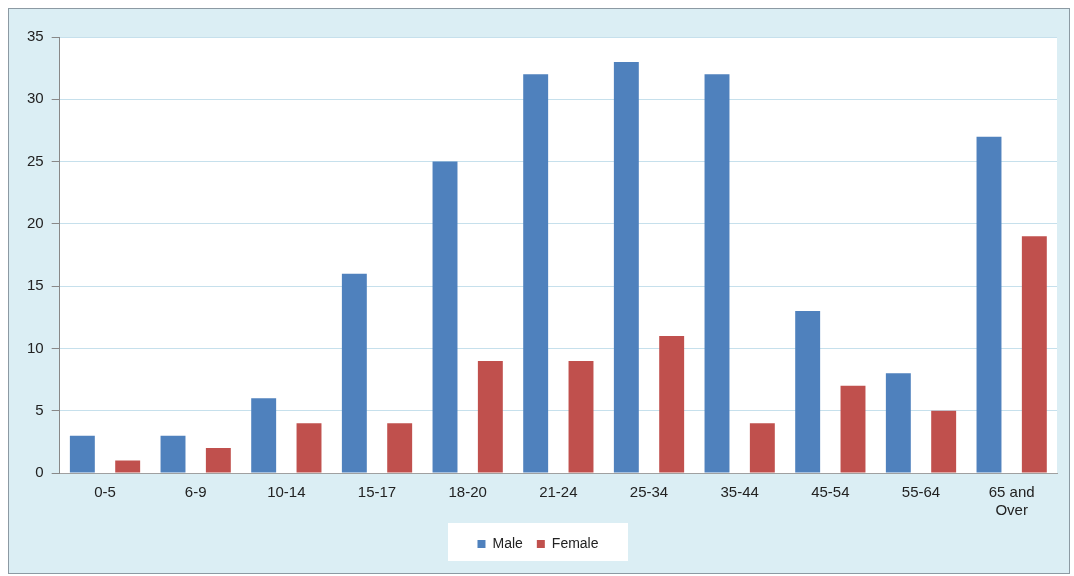 This screenshot has width=1074, height=576. I want to click on y-tick-label: 30, so click(35, 98).